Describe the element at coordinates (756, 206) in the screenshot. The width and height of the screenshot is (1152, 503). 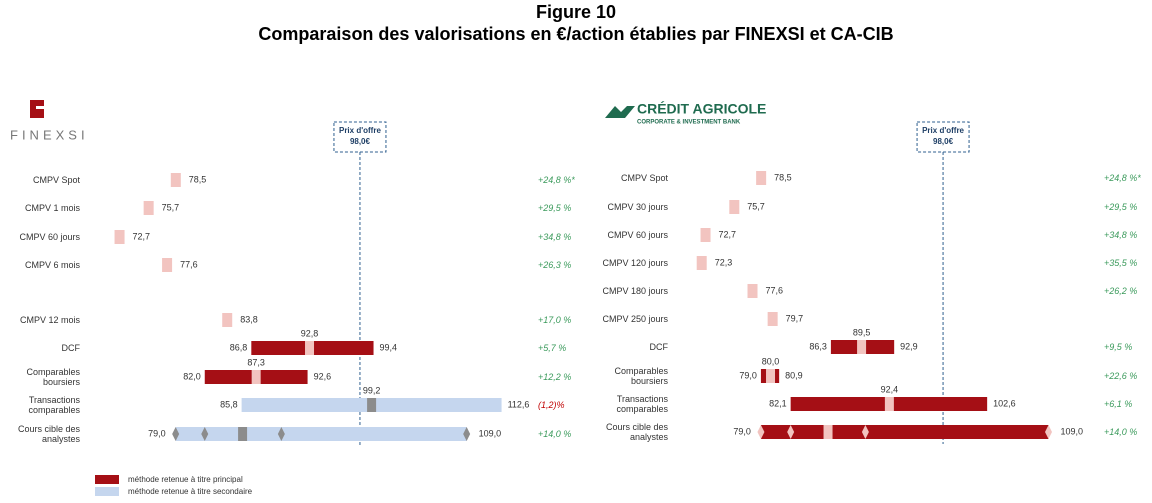
I see `value-label: 75,7` at that location.